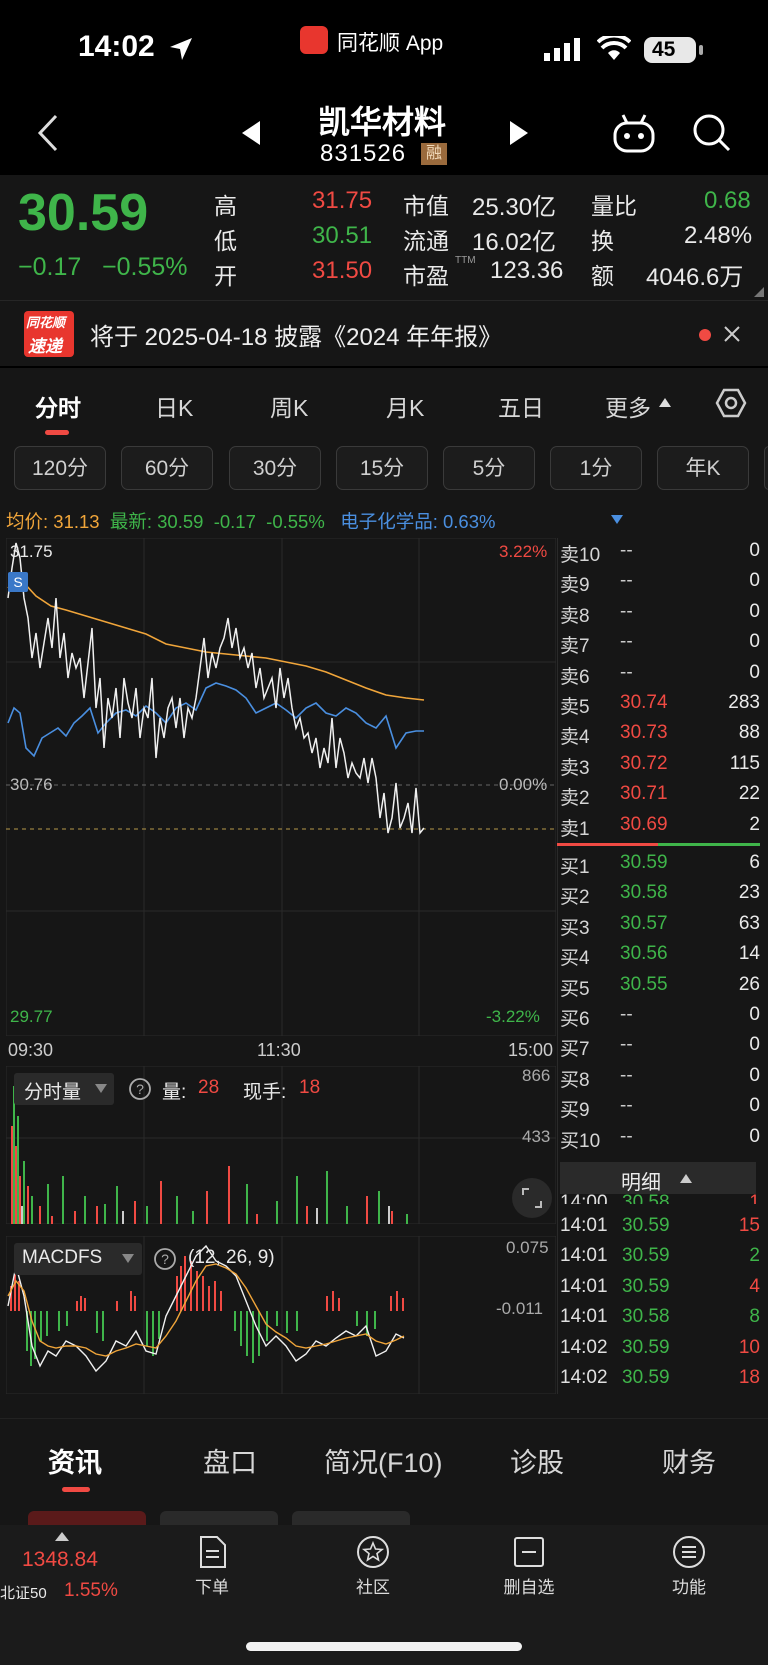 This screenshot has width=768, height=1665. Describe the element at coordinates (660, 1352) in the screenshot. I see `tick-row: 14:02 30.59 10` at that location.